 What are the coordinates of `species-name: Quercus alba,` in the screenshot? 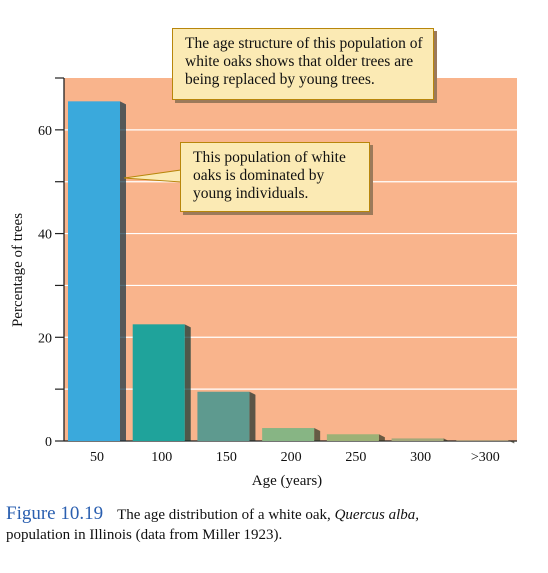 It's located at (376, 515).